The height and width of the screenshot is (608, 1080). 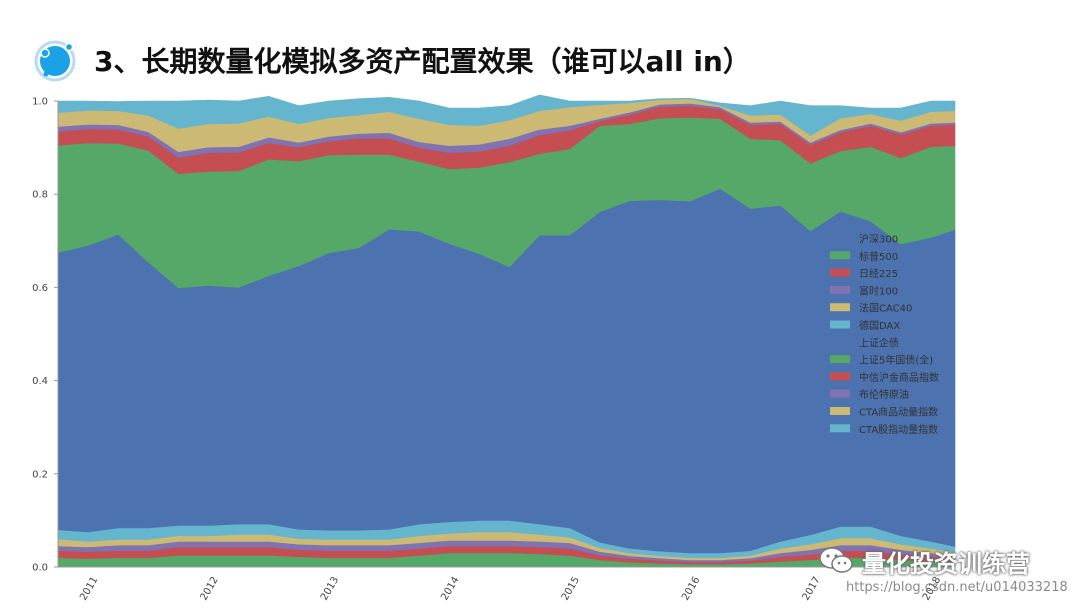 What do you see at coordinates (40, 195) in the screenshot?
I see `y-tick-label: 0.8` at bounding box center [40, 195].